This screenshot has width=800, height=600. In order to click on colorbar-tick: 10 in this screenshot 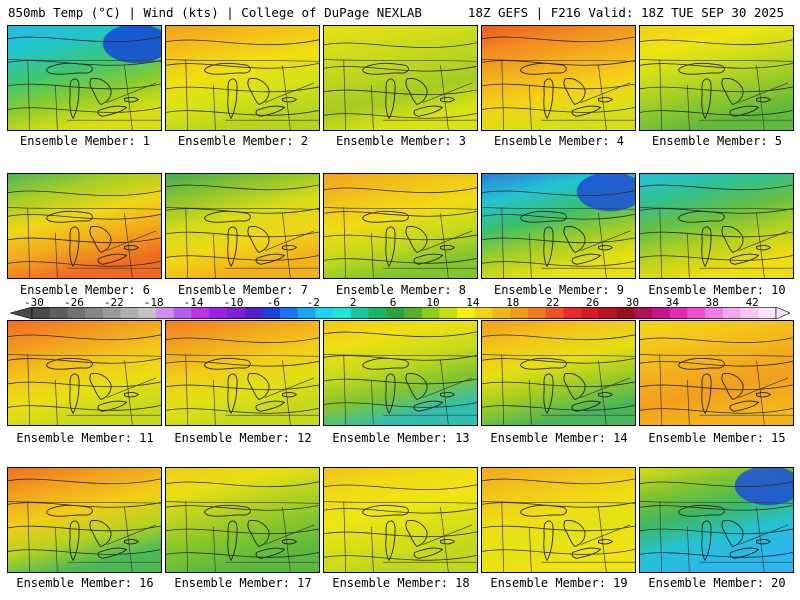, I will do `click(433, 302)`.